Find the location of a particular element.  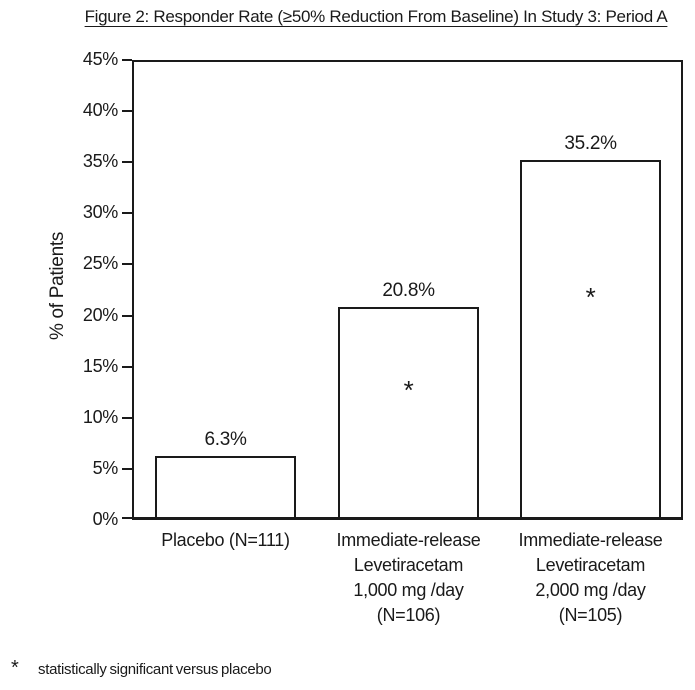

y-axis-tick-label: 0% is located at coordinates (105, 519).